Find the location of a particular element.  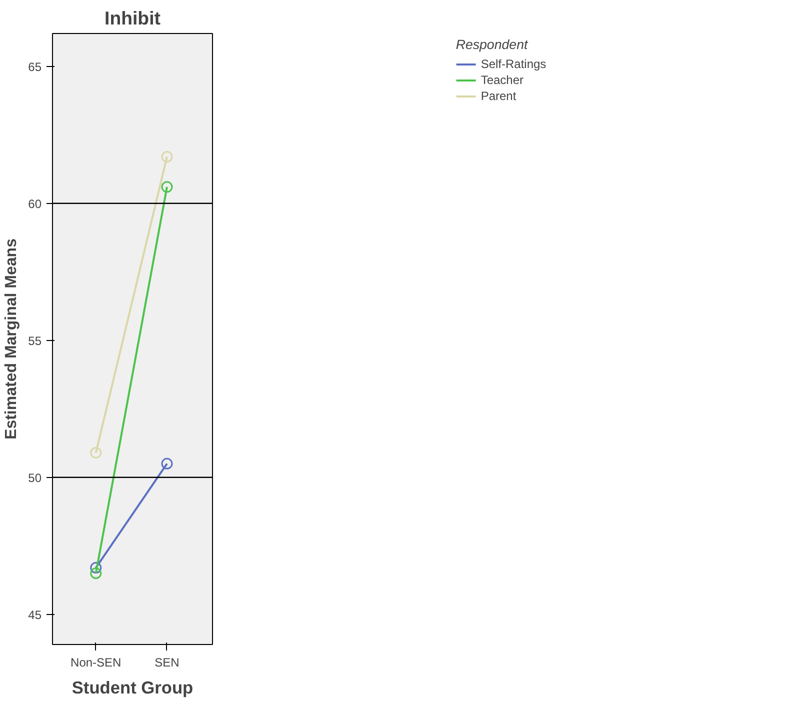

legend-title: Respondent is located at coordinates (493, 44).